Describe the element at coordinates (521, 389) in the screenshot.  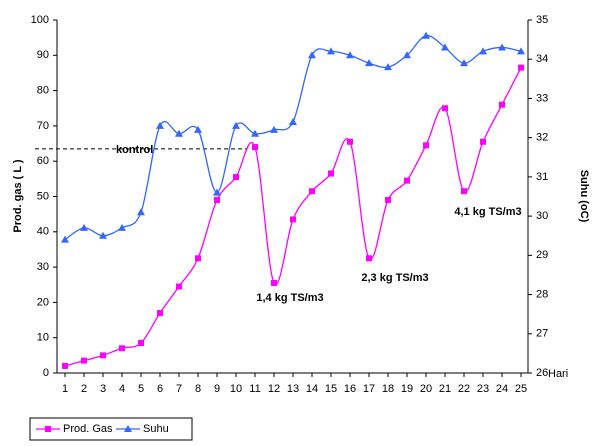
I see `x-tick-label: 25` at that location.